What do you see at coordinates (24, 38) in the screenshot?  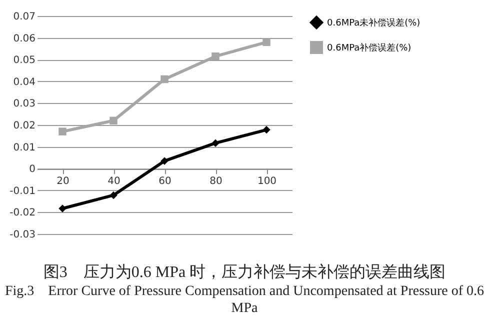 I see `y-tick-label: 0.06` at bounding box center [24, 38].